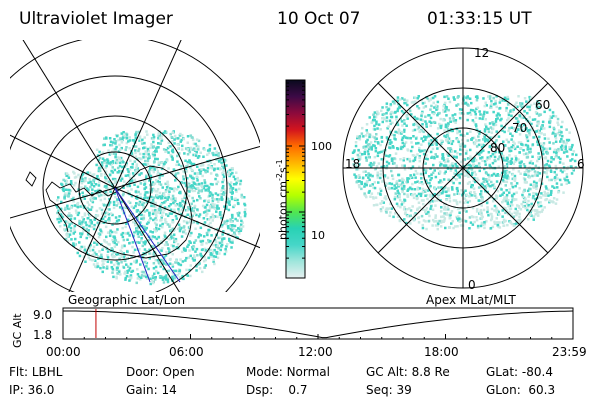 This screenshot has height=400, width=600. Describe the element at coordinates (472, 285) in the screenshot. I see `mlt-label-0: 0` at that location.